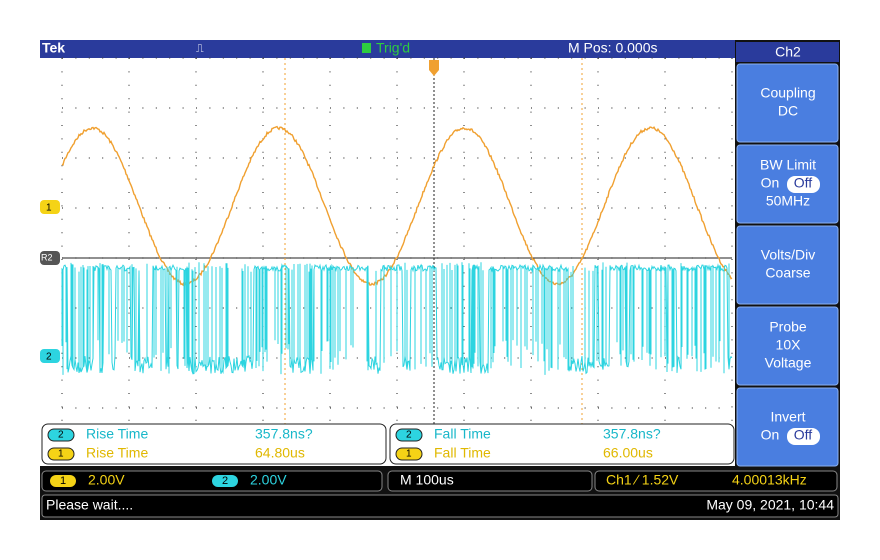  I want to click on ch1-marker, so click(50, 207).